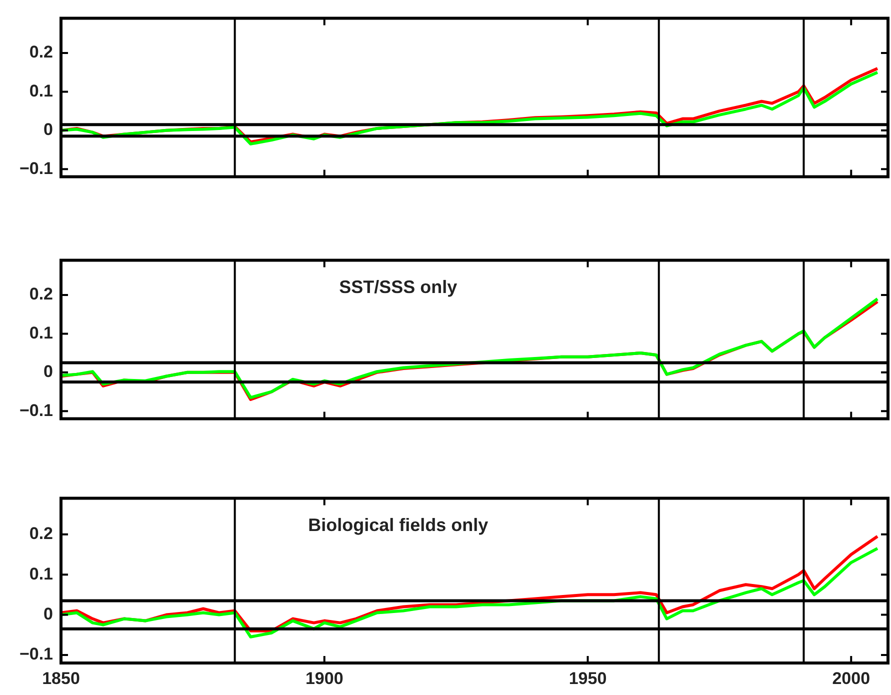  Describe the element at coordinates (398, 287) in the screenshot. I see `text: SST/SSS only` at that location.